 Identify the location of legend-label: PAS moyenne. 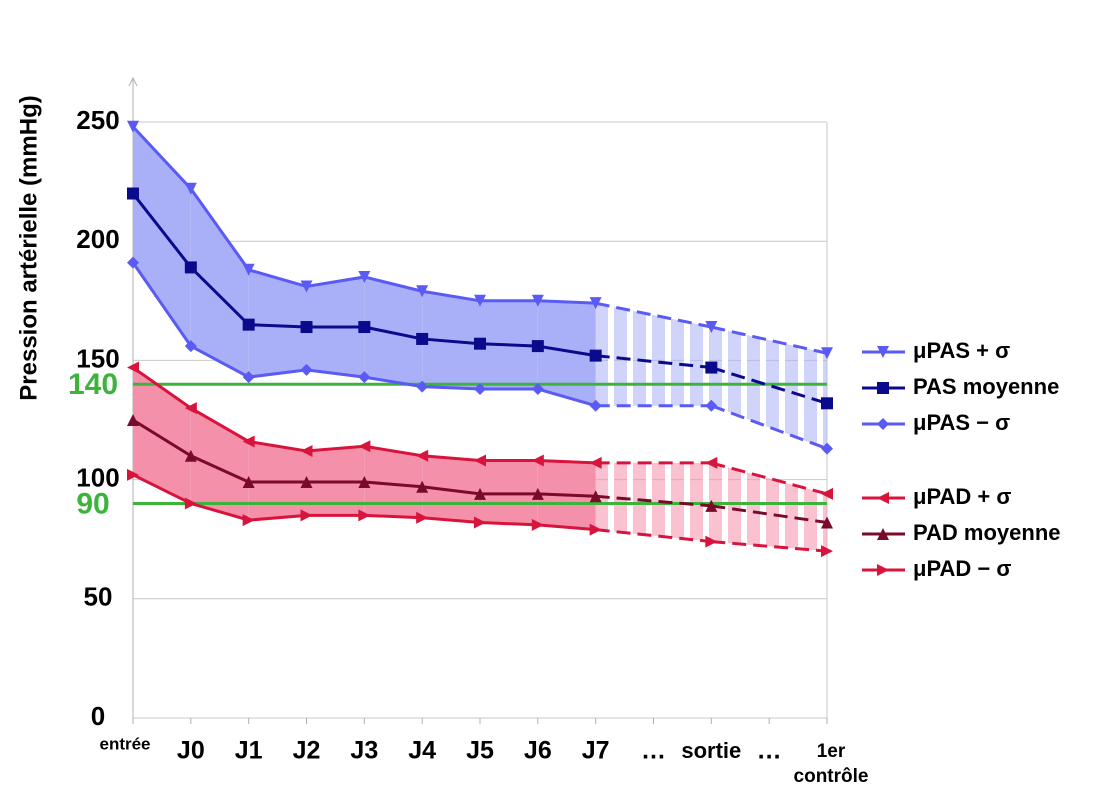
(986, 386).